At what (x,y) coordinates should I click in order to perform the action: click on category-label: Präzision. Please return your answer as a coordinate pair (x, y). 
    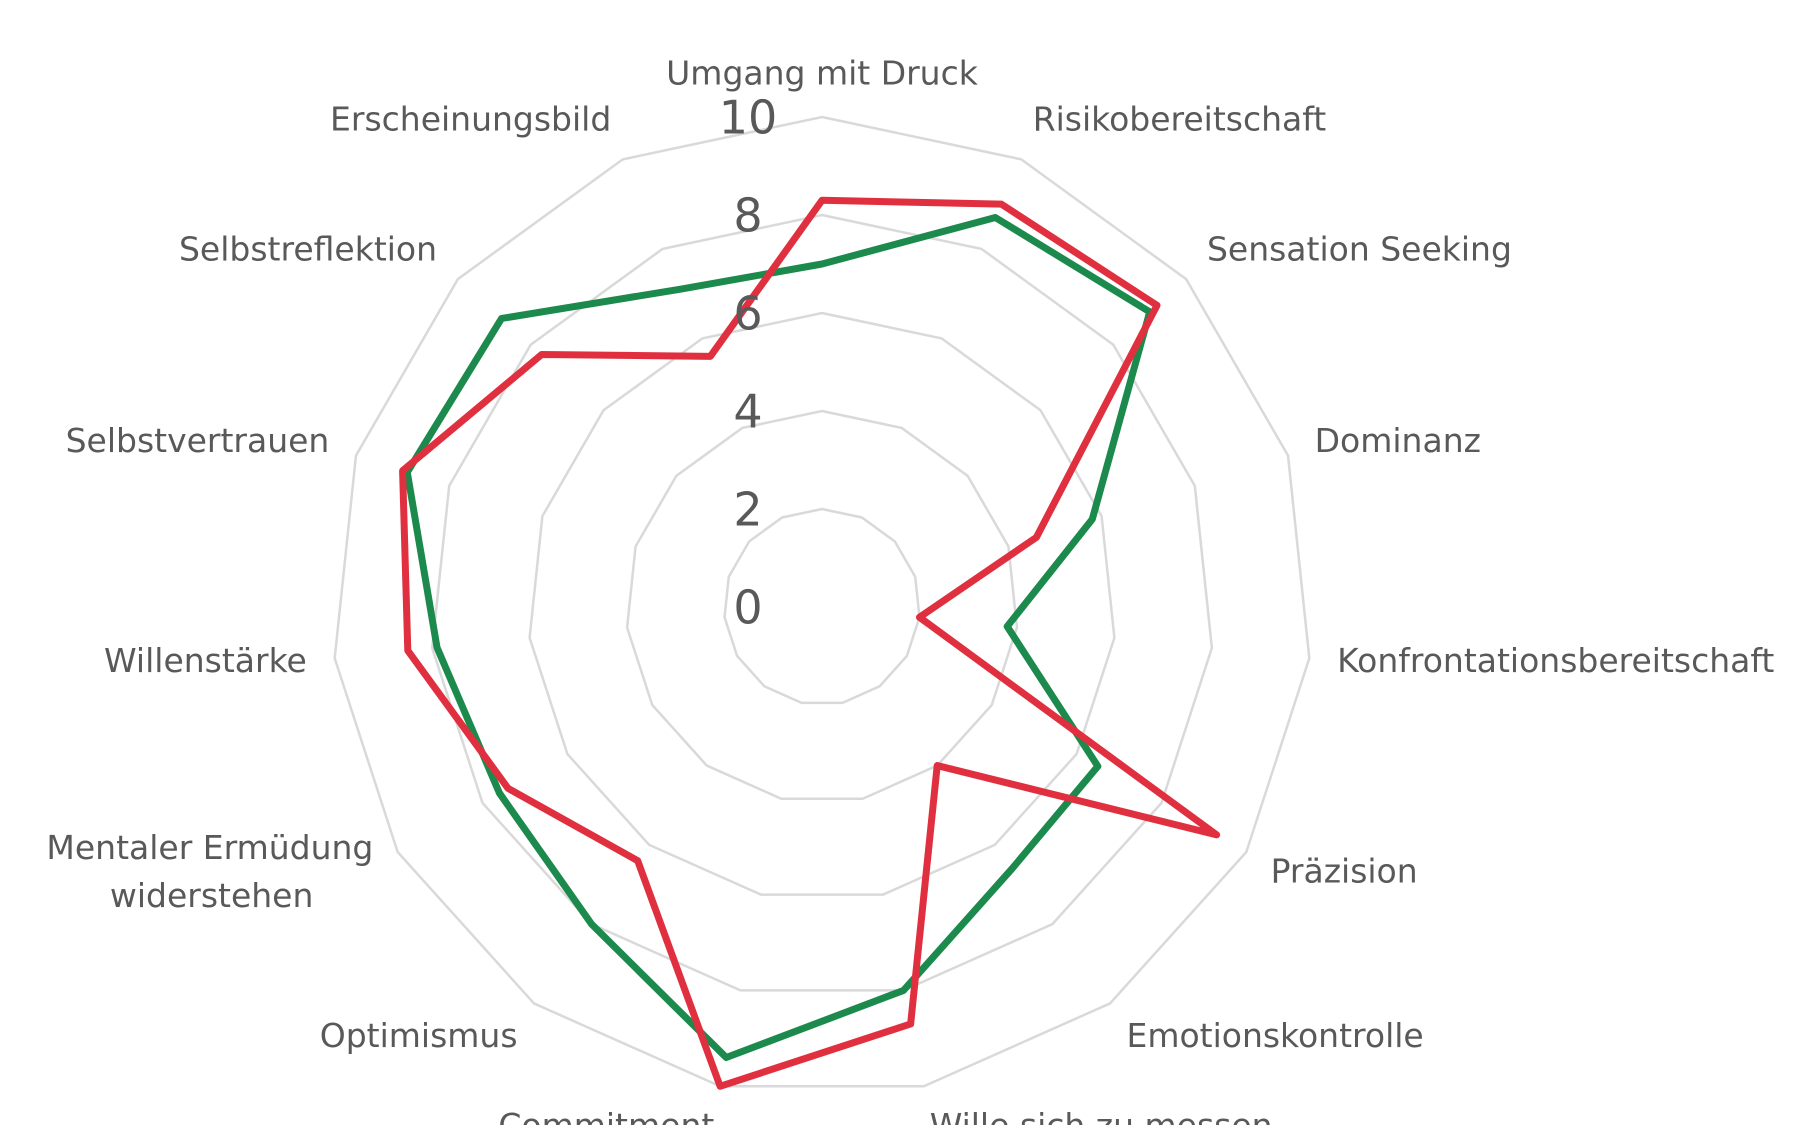
    Looking at the image, I should click on (1344, 871).